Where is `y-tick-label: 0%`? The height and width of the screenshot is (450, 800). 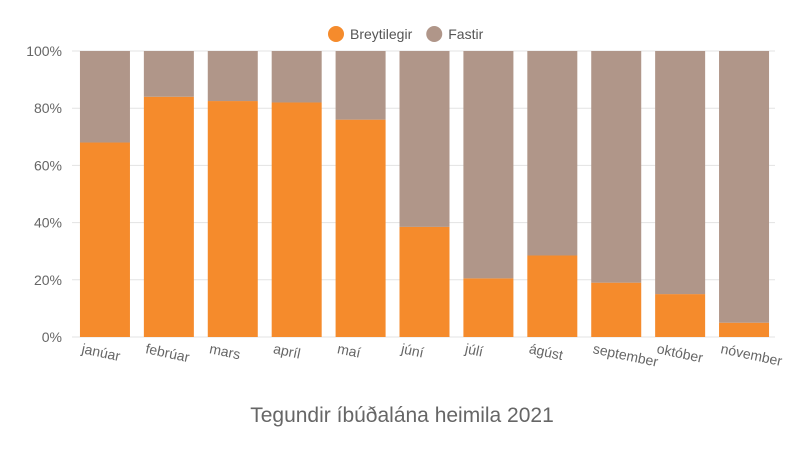
y-tick-label: 0% is located at coordinates (52, 337).